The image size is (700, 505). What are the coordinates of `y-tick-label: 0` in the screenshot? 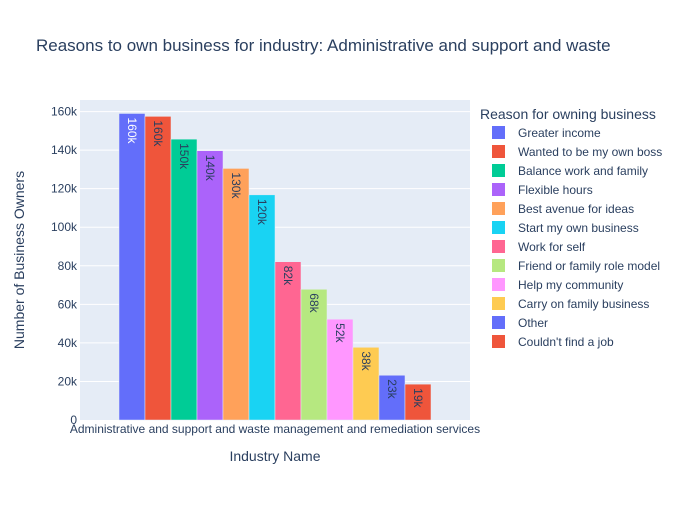 It's located at (73, 420).